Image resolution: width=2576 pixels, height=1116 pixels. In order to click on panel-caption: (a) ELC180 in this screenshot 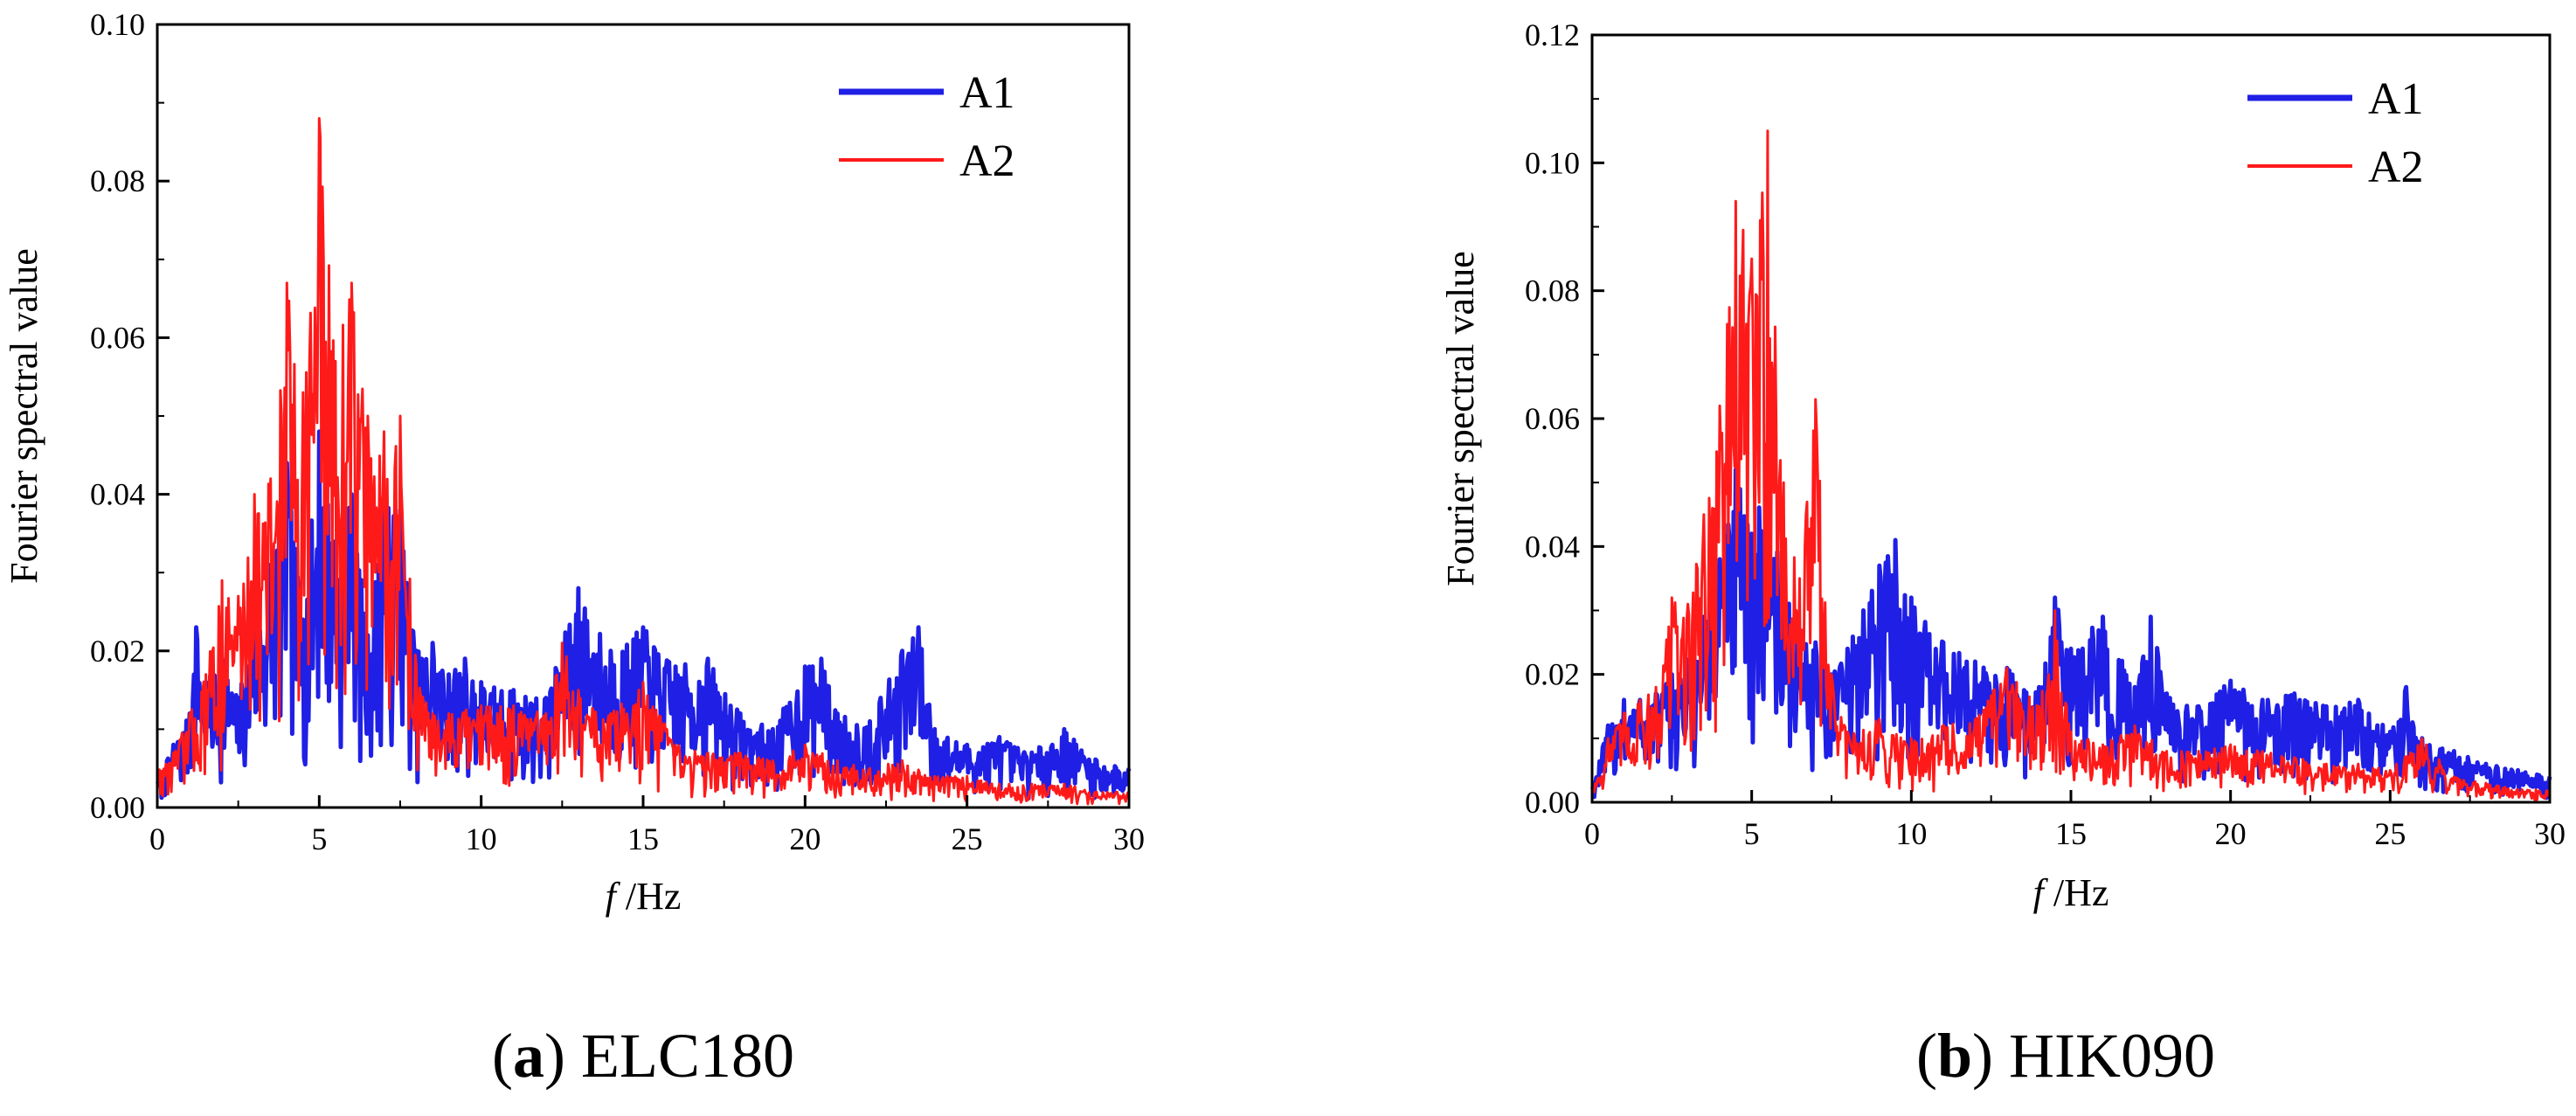, I will do `click(643, 1056)`.